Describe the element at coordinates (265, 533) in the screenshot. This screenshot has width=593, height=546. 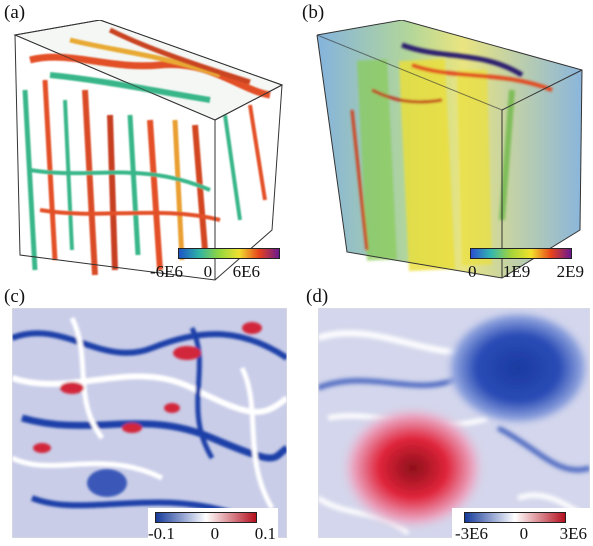
I see `colorbar-c-tick: 0.1` at that location.